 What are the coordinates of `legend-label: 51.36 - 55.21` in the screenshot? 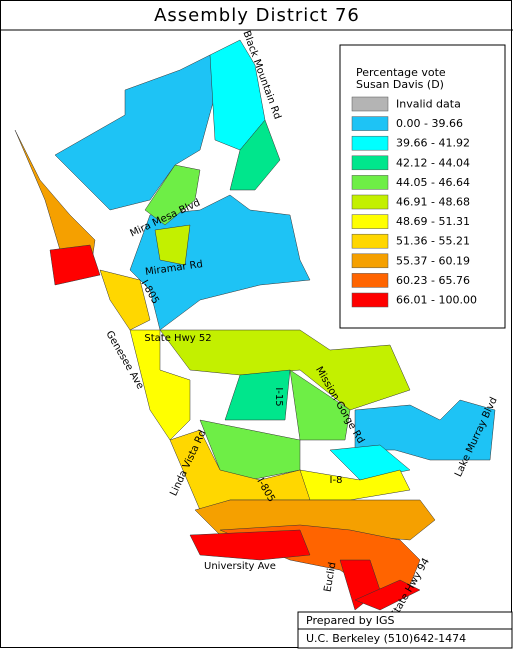 It's located at (433, 241).